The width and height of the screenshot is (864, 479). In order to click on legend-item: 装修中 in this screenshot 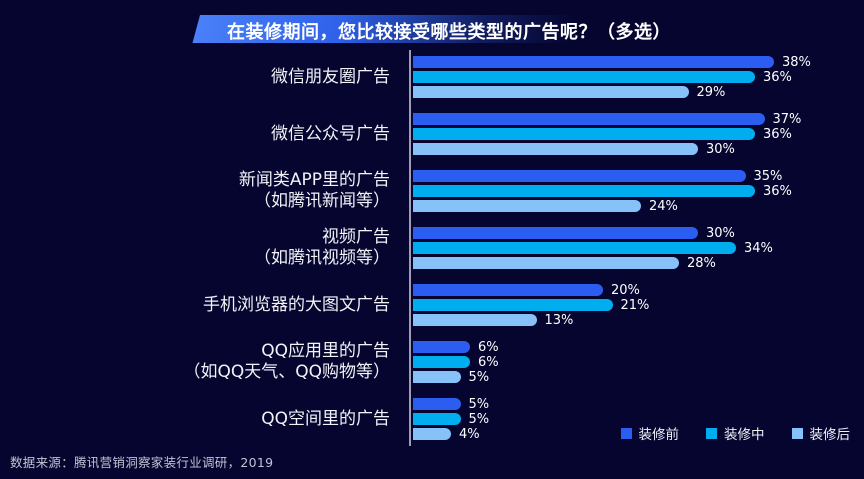, I will do `click(735, 433)`.